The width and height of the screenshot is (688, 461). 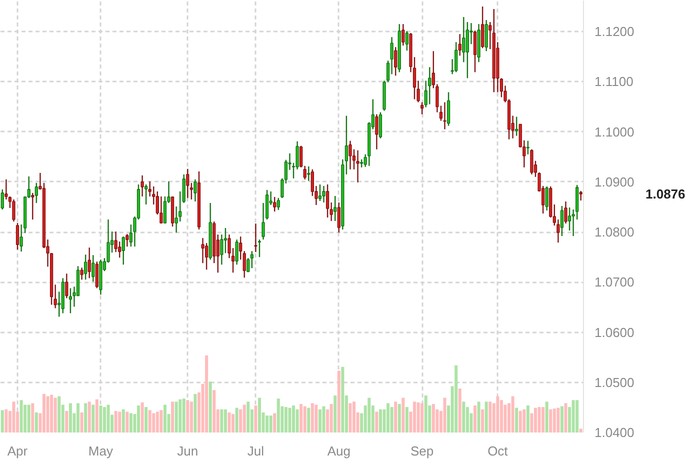 What do you see at coordinates (101, 451) in the screenshot?
I see `x-tick-label: May` at bounding box center [101, 451].